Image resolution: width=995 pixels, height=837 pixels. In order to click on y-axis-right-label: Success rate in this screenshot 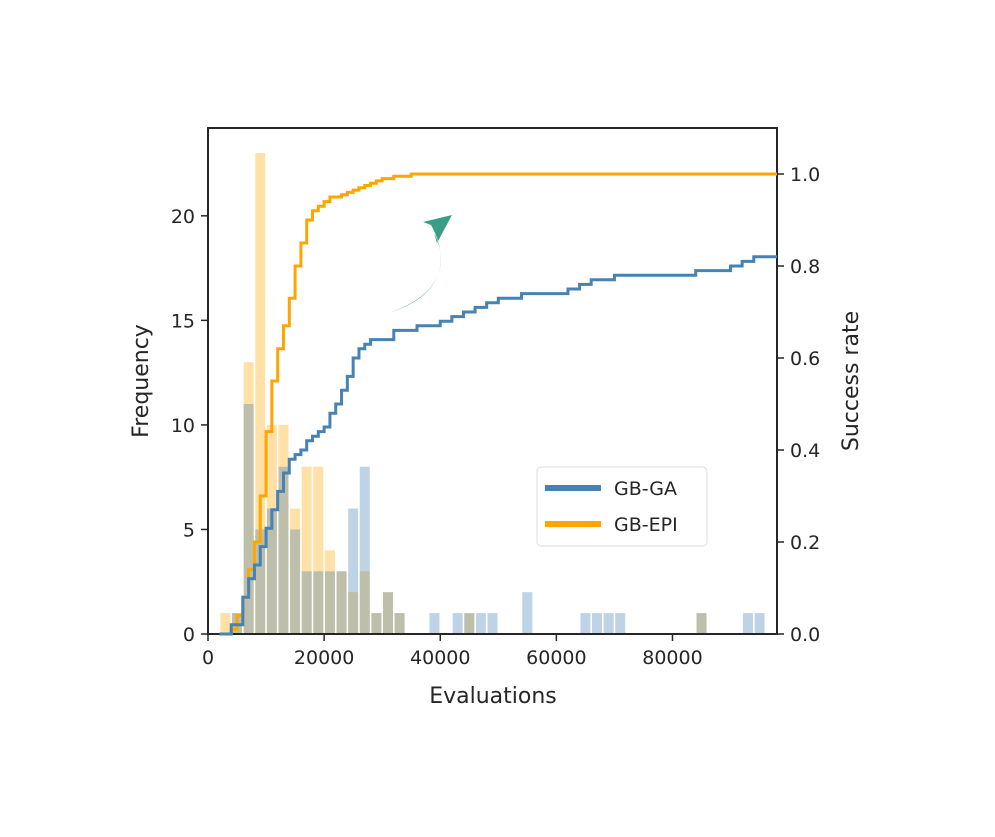, I will do `click(851, 381)`.